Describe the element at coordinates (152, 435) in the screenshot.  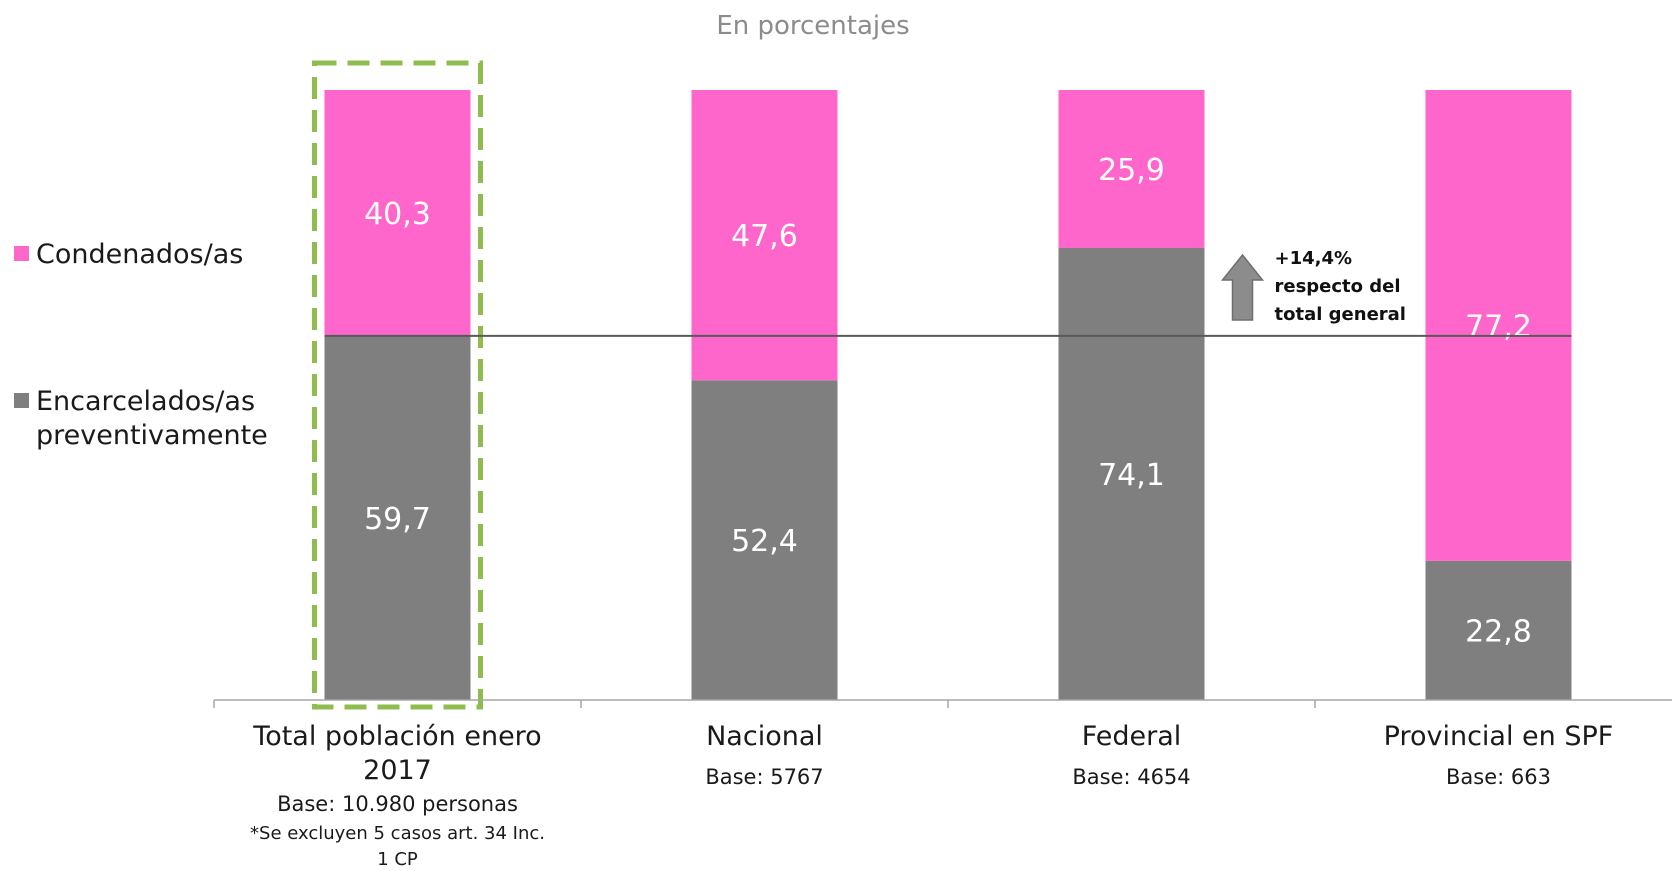
I see `legend-label: preventivamente` at that location.